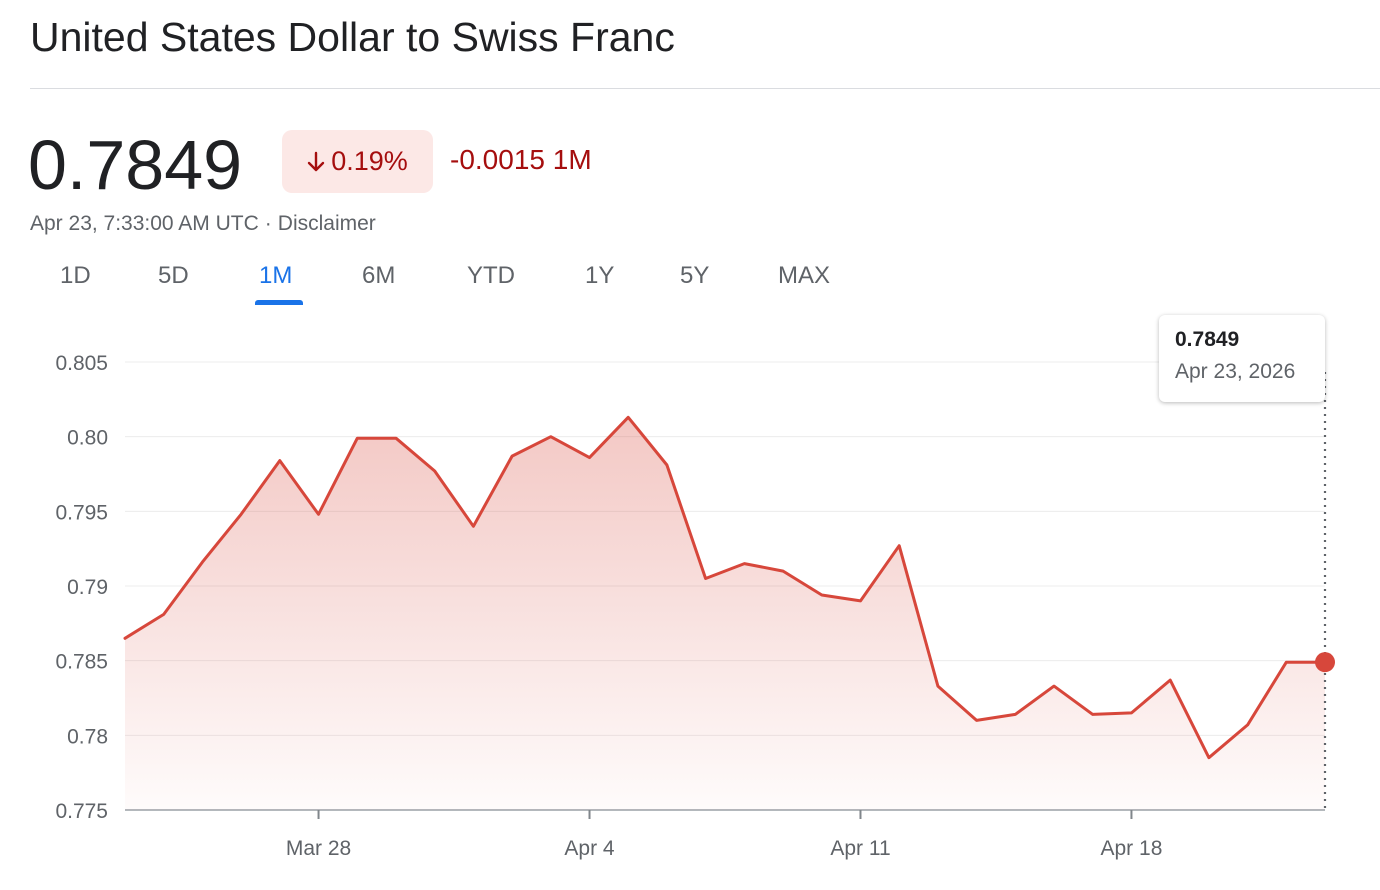 This screenshot has height=890, width=1380. Describe the element at coordinates (316, 161) in the screenshot. I see `arrow-down-icon` at that location.